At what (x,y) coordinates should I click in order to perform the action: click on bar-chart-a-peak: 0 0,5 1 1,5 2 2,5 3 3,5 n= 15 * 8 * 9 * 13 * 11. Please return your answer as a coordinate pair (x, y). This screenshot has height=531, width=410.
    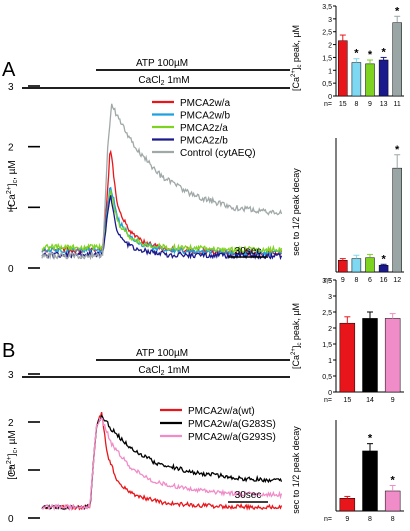
    Looking at the image, I should click on (363, 56).